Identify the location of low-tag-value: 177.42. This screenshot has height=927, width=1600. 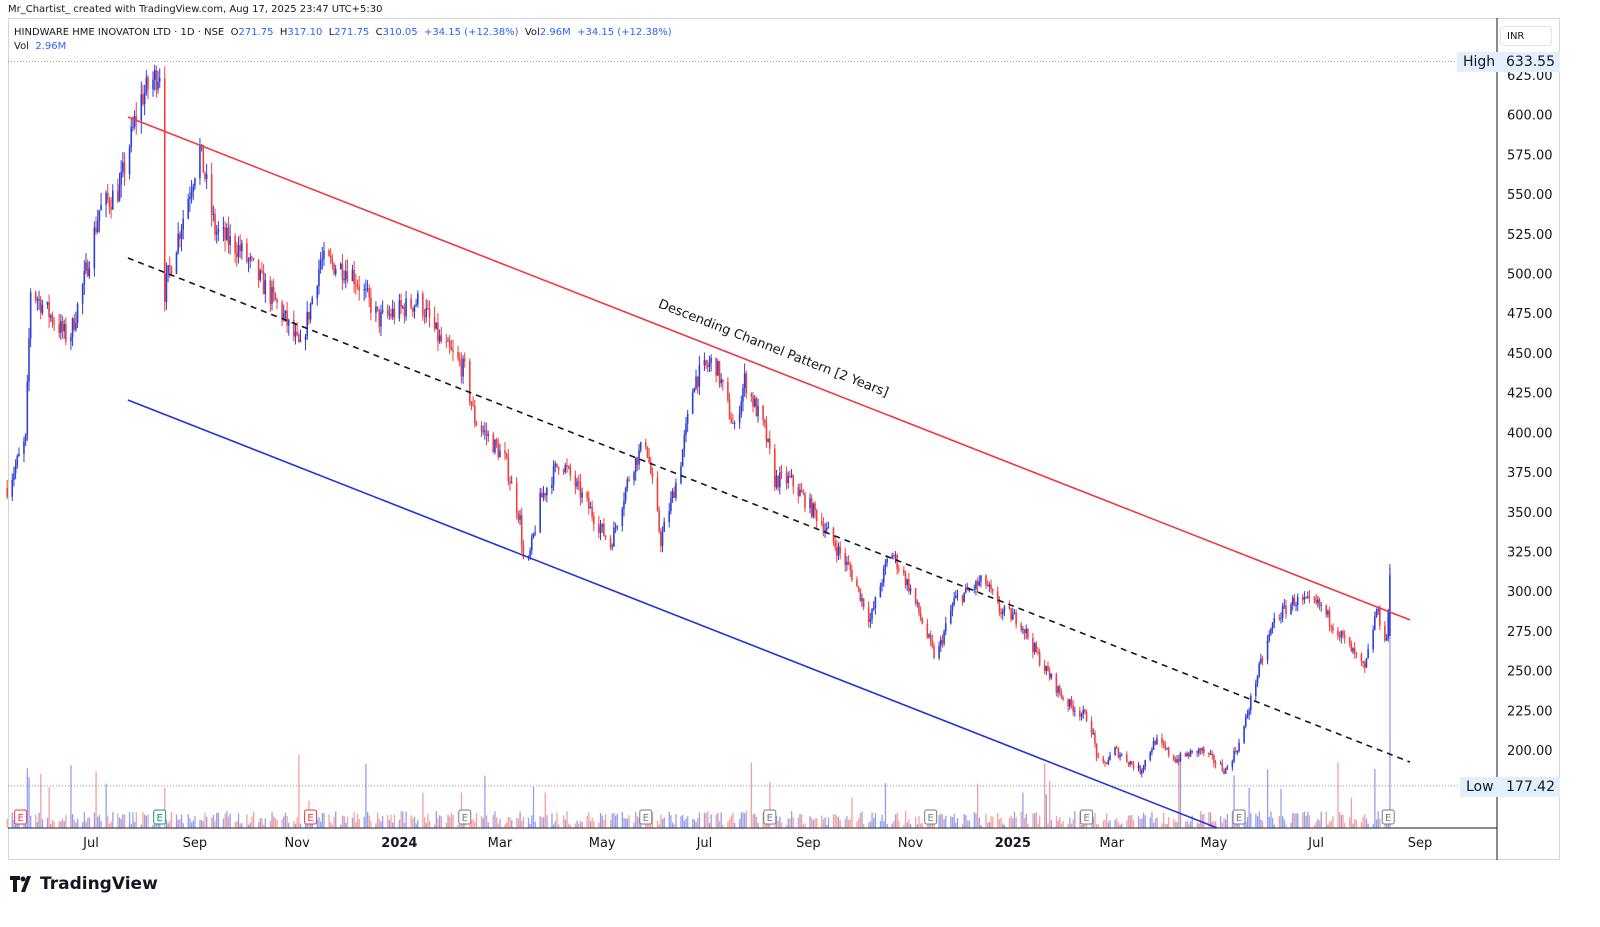
(1530, 787).